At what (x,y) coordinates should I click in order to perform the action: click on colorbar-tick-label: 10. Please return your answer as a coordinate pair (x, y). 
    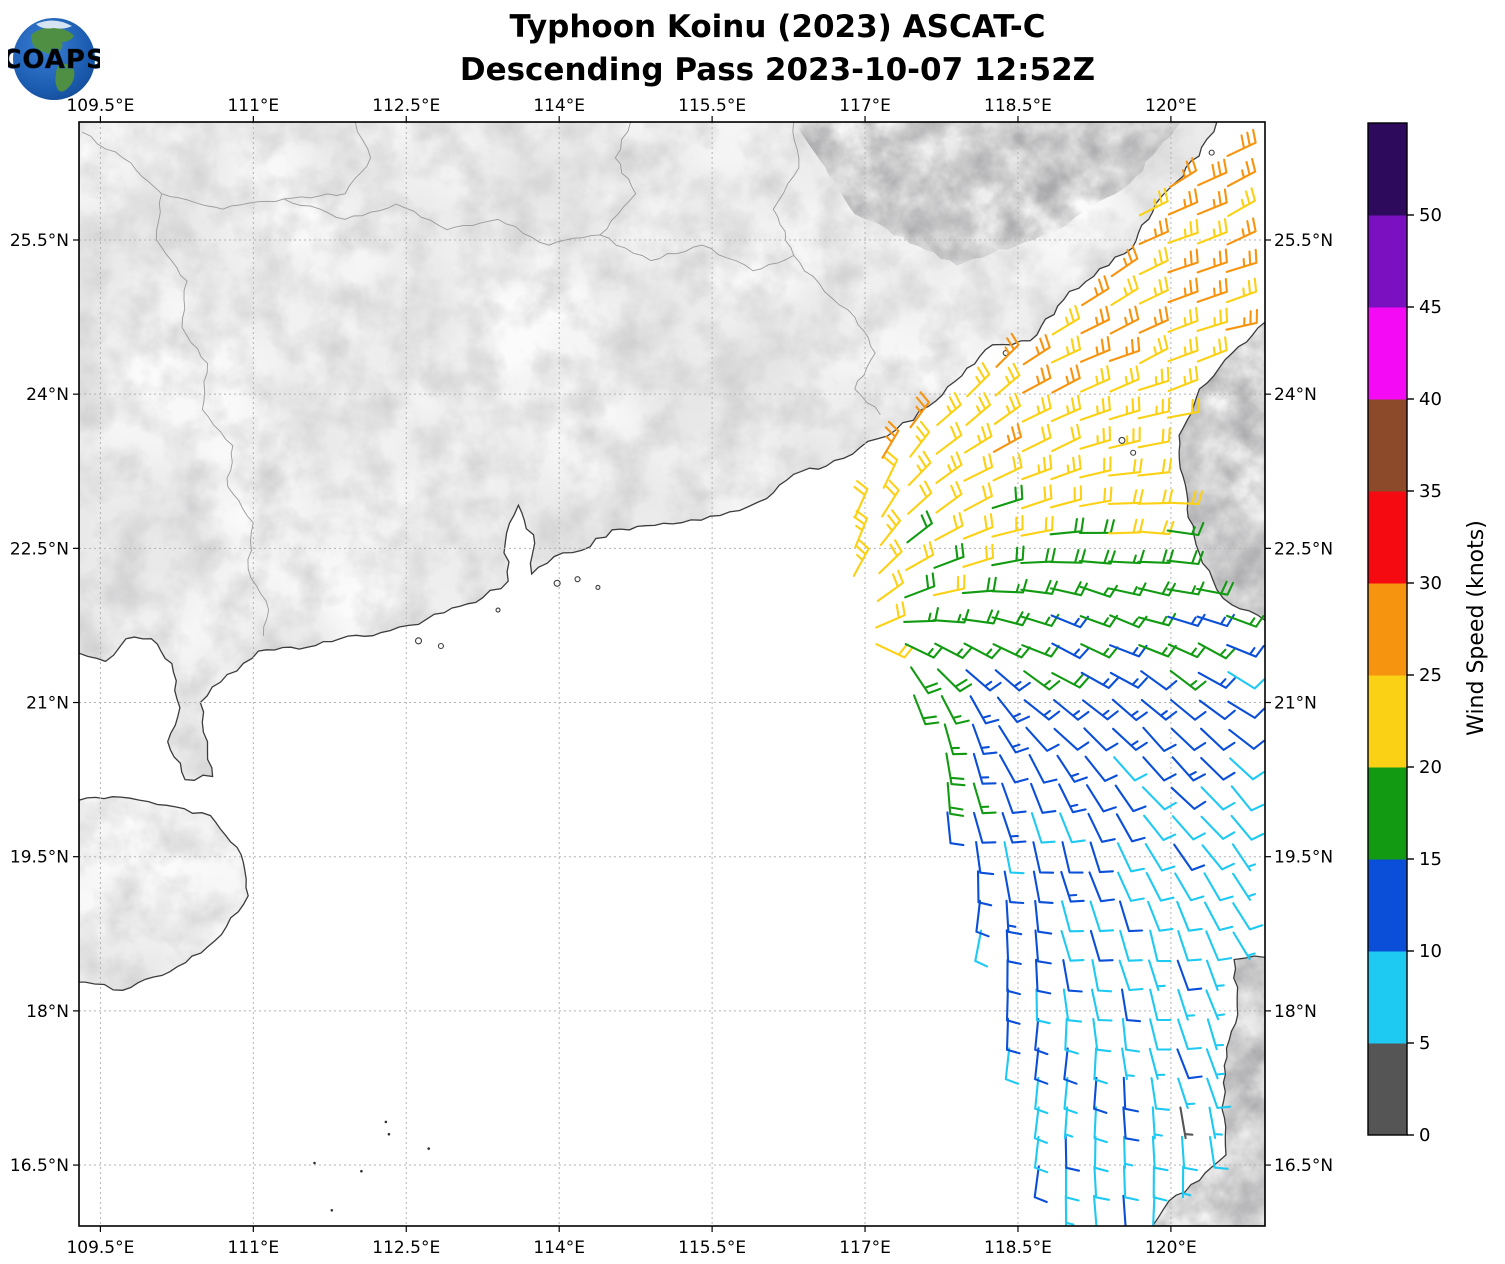
    Looking at the image, I should click on (1430, 951).